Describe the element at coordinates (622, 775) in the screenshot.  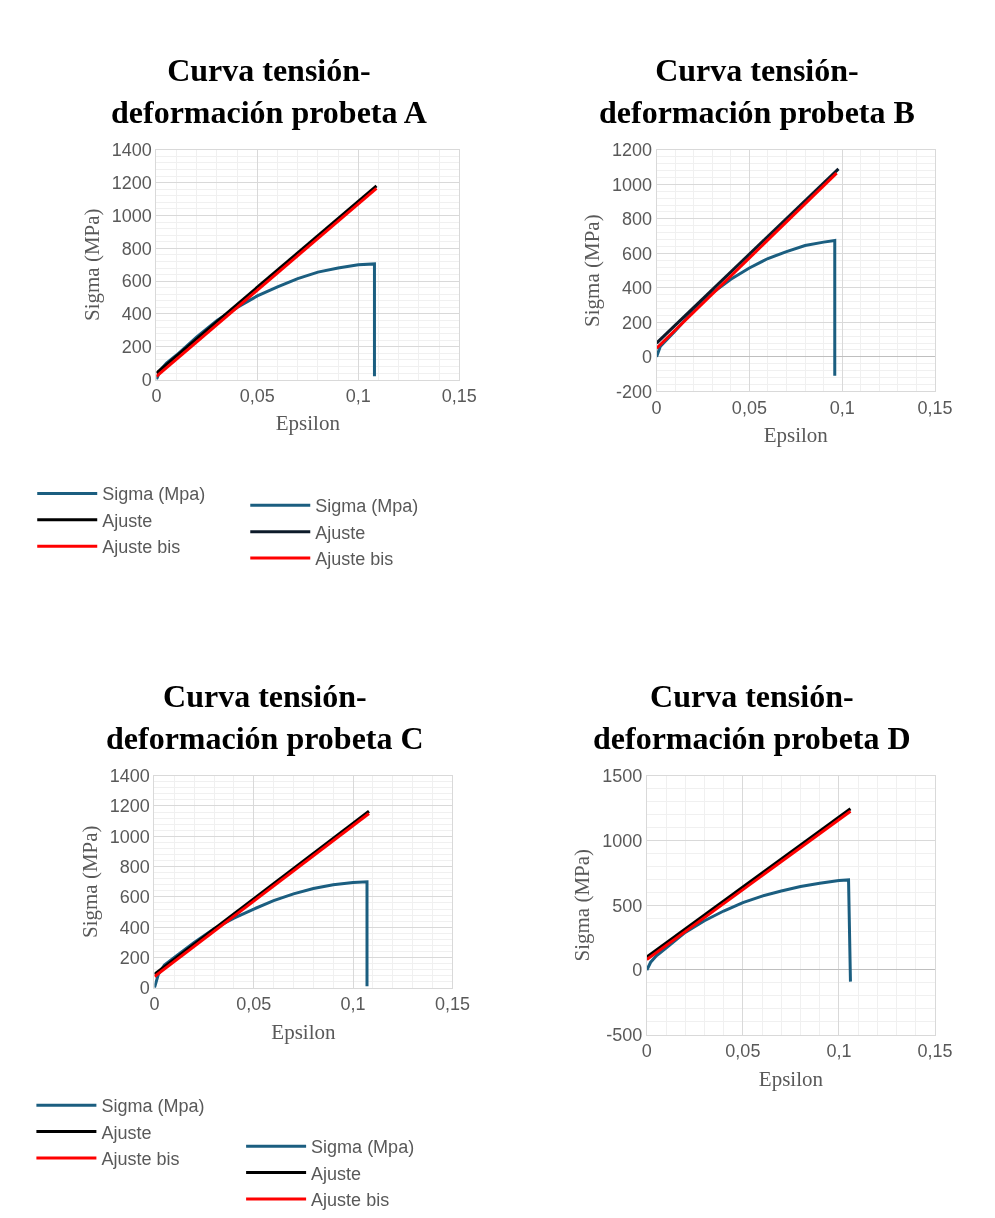
I see `y-tick-label: 1500` at that location.